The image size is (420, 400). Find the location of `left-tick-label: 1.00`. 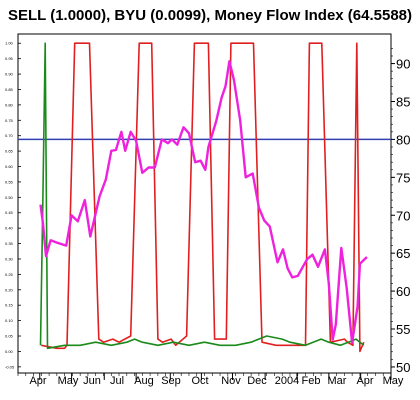

left-tick-label: 1.00 is located at coordinates (9, 43).